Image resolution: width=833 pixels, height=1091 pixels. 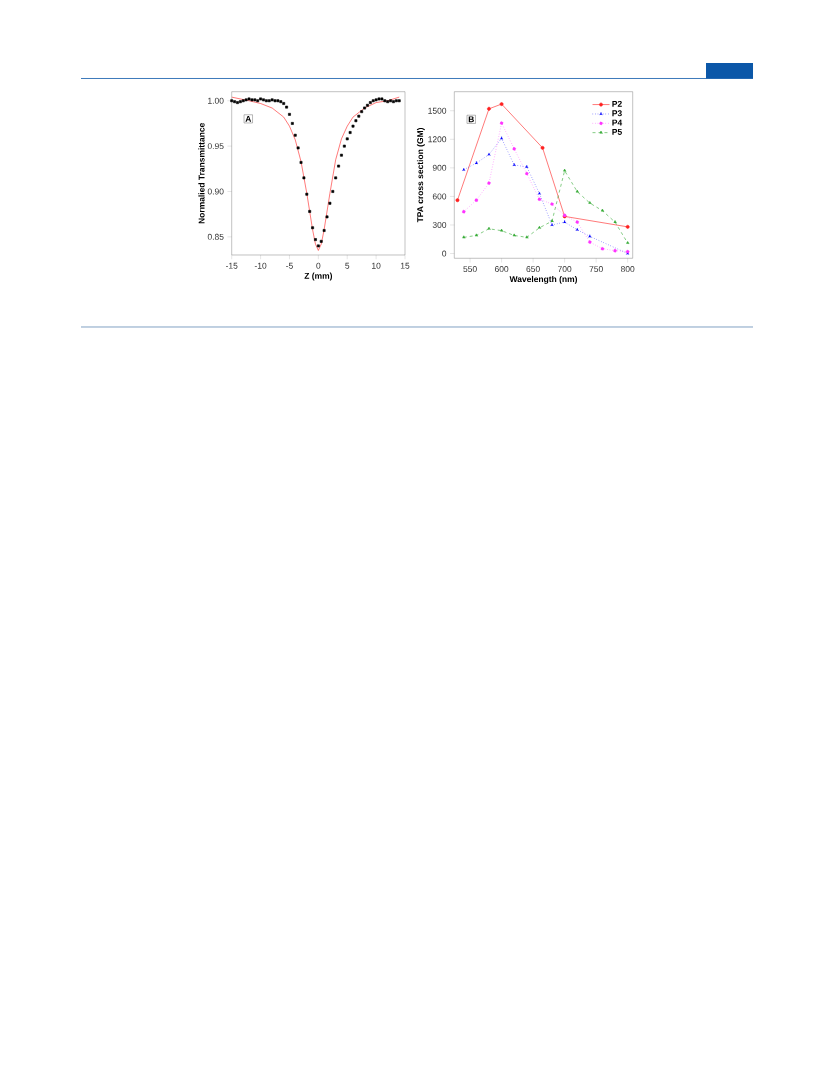 I want to click on annotation: B, so click(x=471, y=119).